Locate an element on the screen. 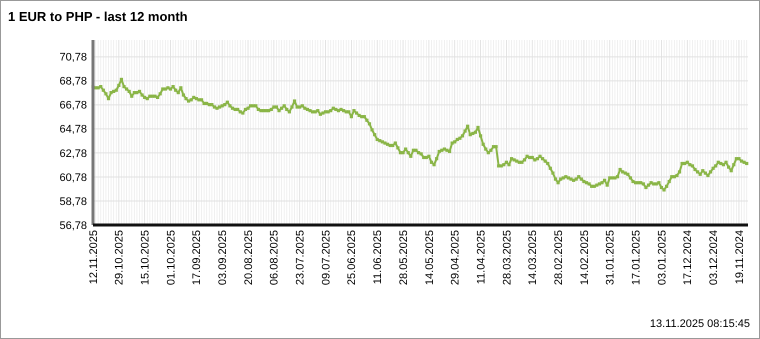 This screenshot has height=339, width=760. x-tick-label: 11.06.2025 is located at coordinates (378, 257).